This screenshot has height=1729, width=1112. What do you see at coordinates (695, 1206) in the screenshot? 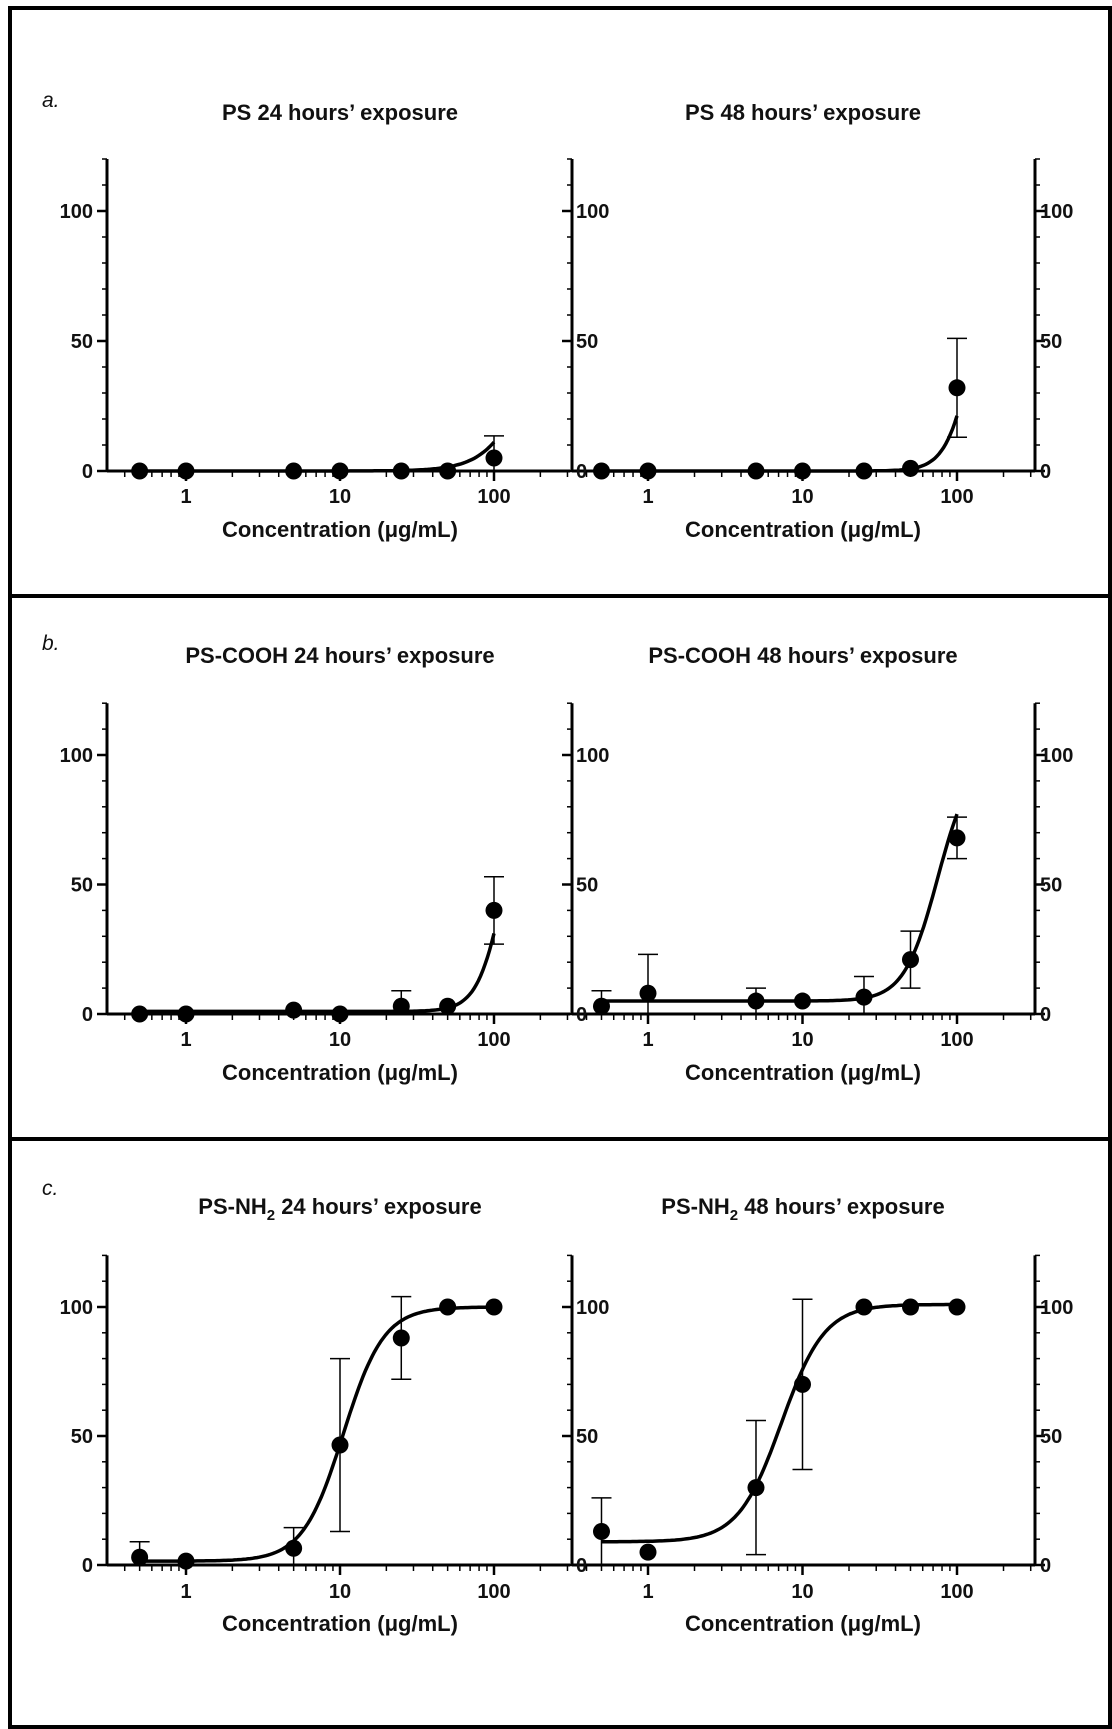
I see `chart-title-main: PS-NH` at bounding box center [695, 1206].